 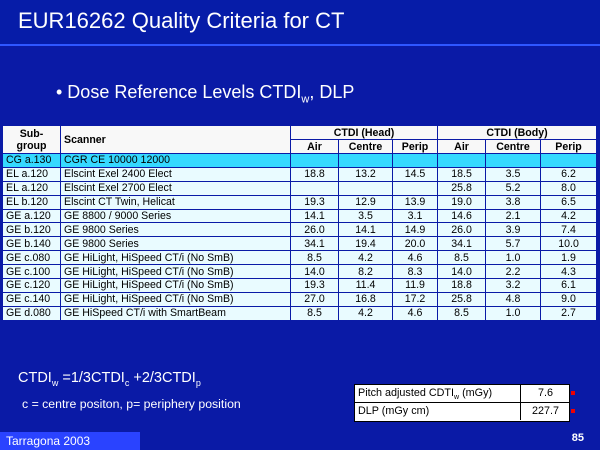 I want to click on cell-head-centre: 14.1, so click(x=365, y=230).